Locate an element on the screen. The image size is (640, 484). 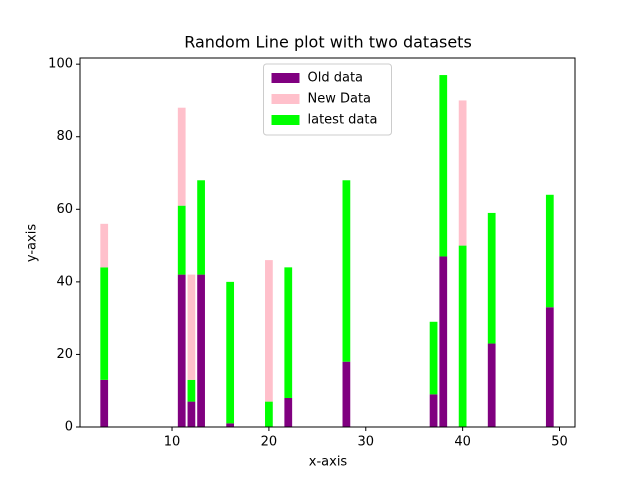
x-tick-label: 40 is located at coordinates (462, 442).